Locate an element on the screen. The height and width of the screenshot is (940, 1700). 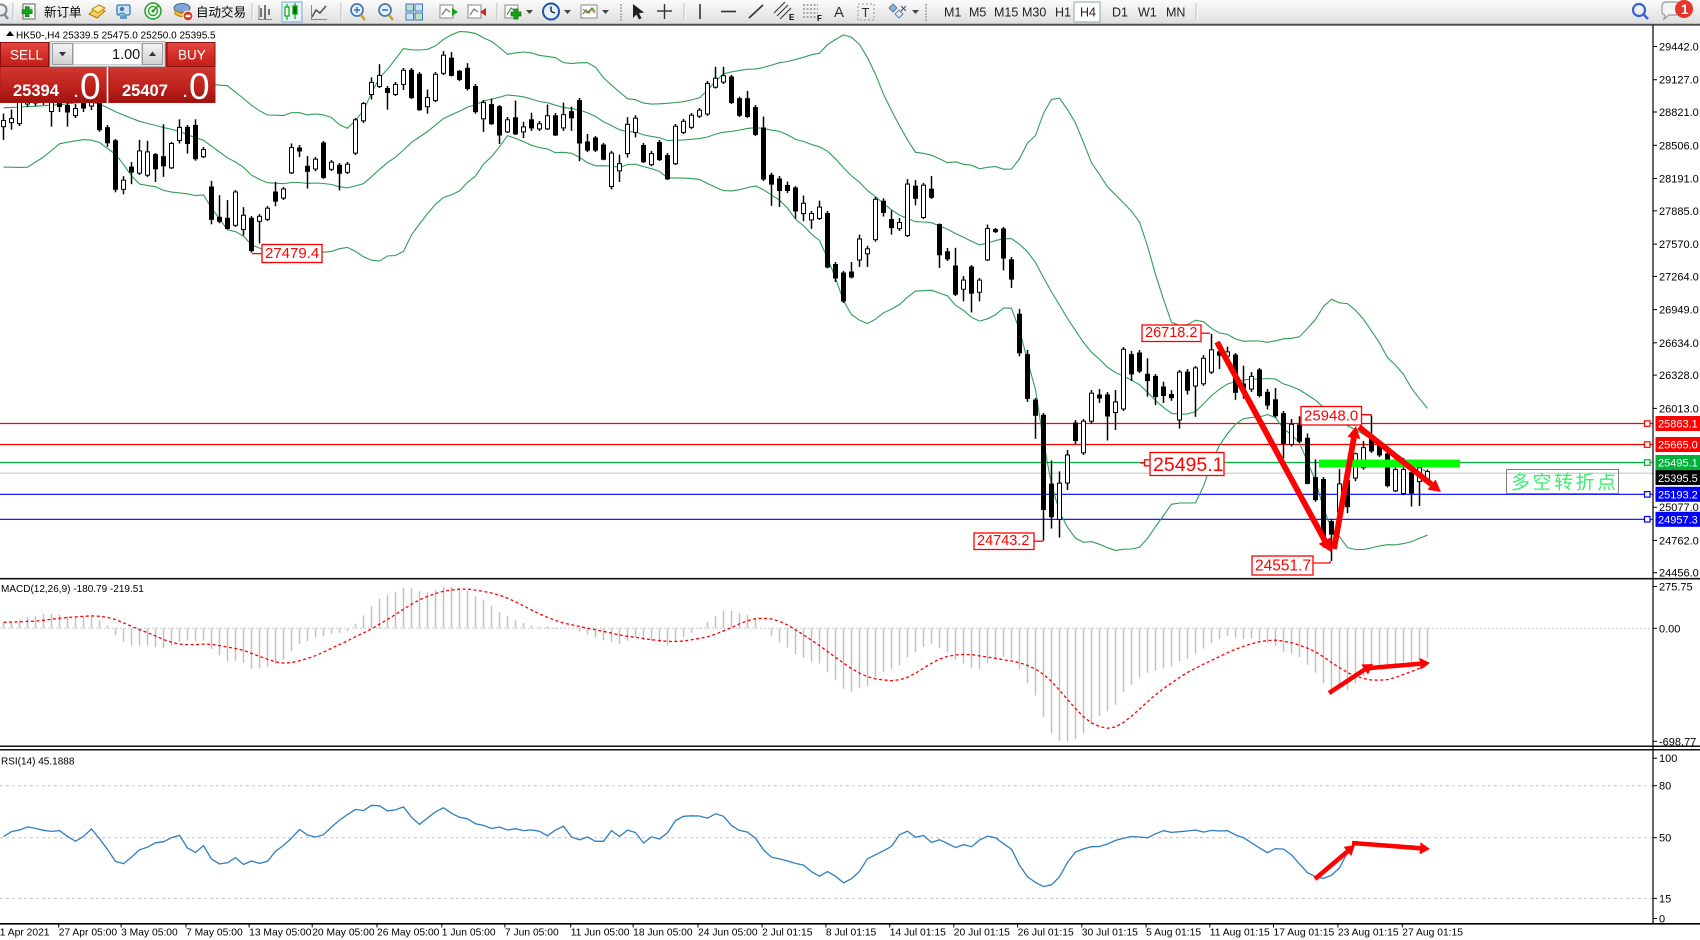
svg-text: 24456.0 is located at coordinates (1679, 574).